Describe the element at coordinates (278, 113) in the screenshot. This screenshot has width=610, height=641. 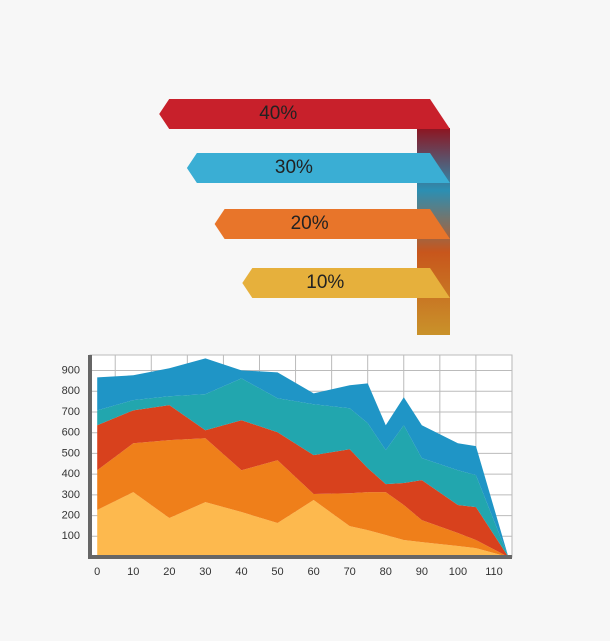
I see `value-label: 40%` at that location.